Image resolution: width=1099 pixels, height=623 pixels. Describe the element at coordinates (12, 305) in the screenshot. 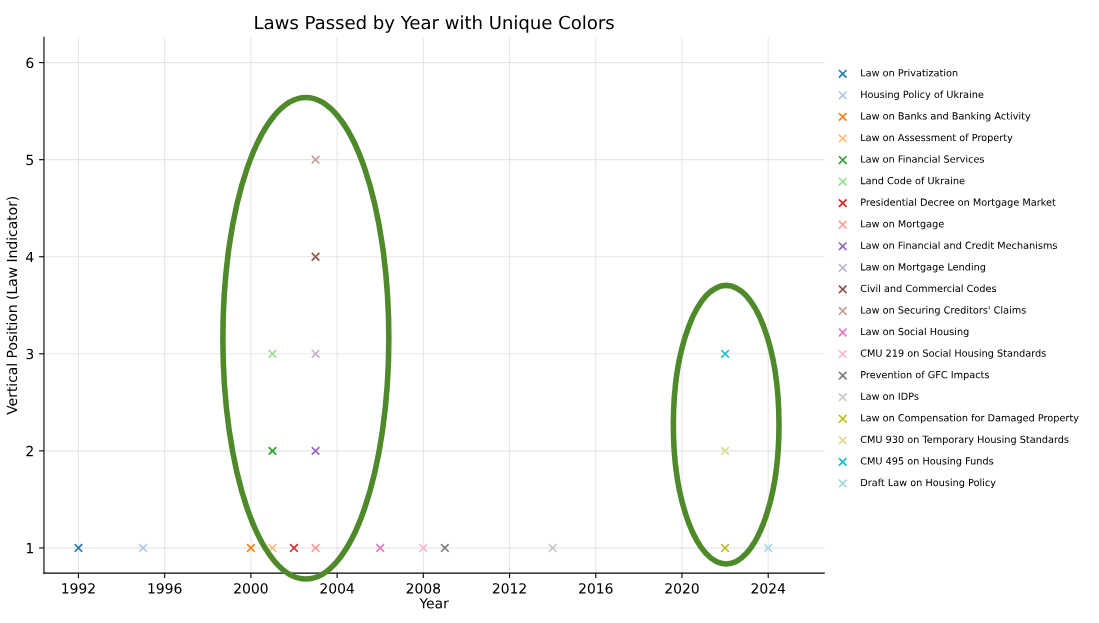

I see `y-axis-title: Vertical Position (Law Indicator)` at that location.